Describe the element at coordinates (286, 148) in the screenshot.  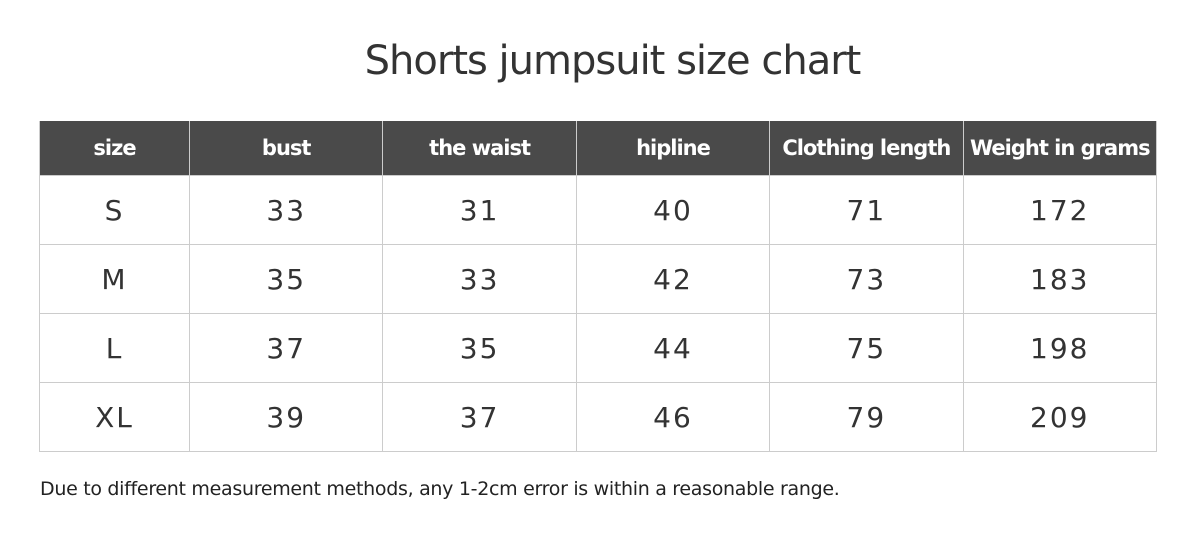
I see `column-header: bust` at that location.